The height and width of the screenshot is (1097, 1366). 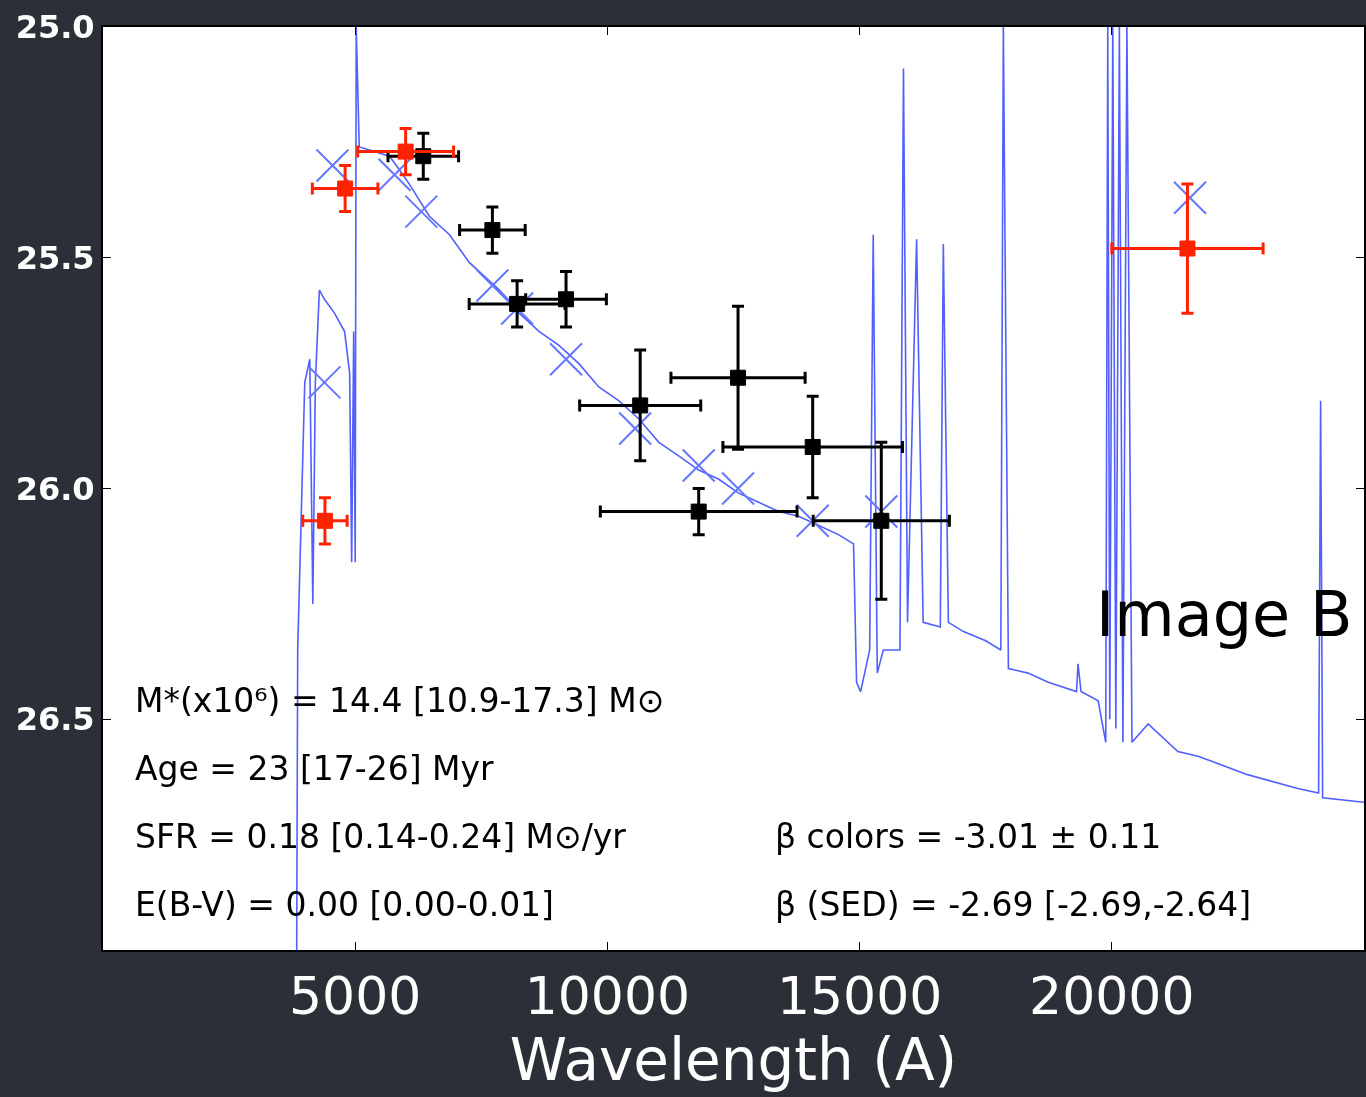 I want to click on annotation: Age = 23 [17-26] Myr, so click(x=315, y=768).